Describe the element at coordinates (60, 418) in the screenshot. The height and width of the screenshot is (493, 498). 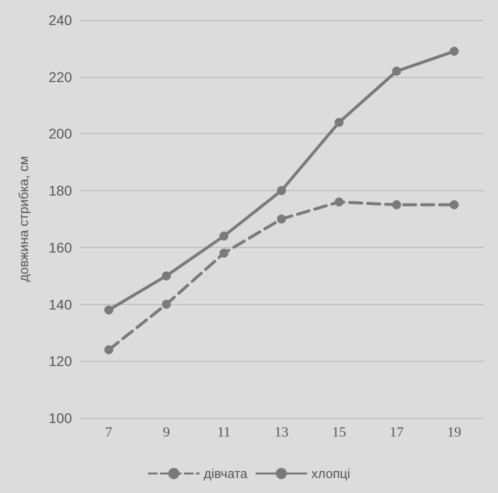
I see `y-tick-label: 100` at that location.